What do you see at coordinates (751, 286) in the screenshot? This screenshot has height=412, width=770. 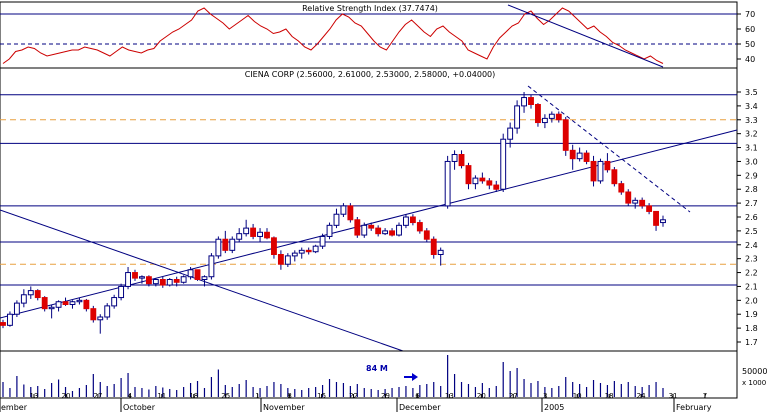 I see `price-tick-label: 2.1` at bounding box center [751, 286].